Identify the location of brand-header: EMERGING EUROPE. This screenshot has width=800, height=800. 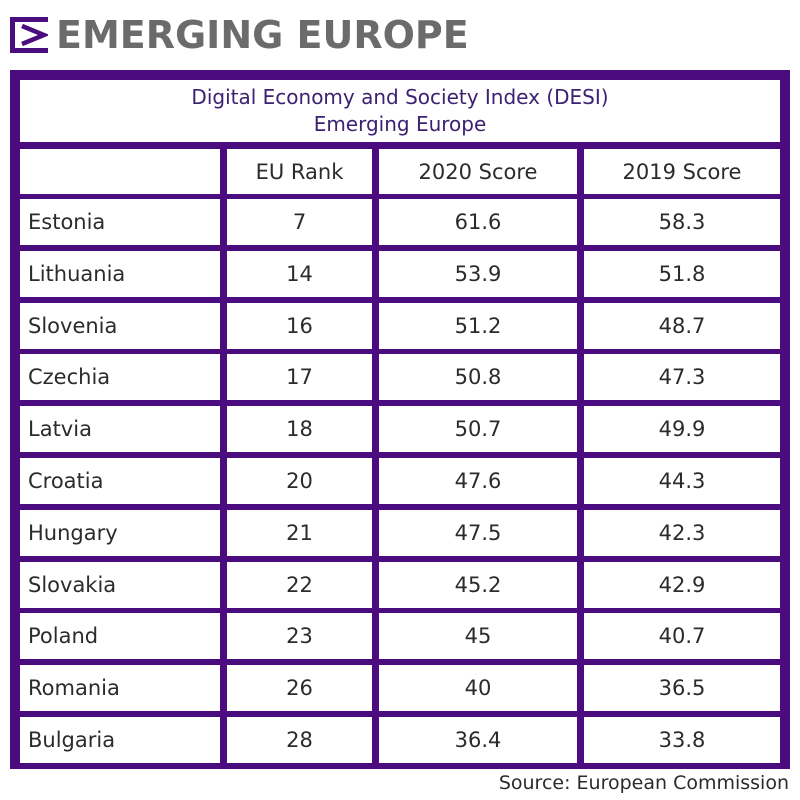
(239, 35).